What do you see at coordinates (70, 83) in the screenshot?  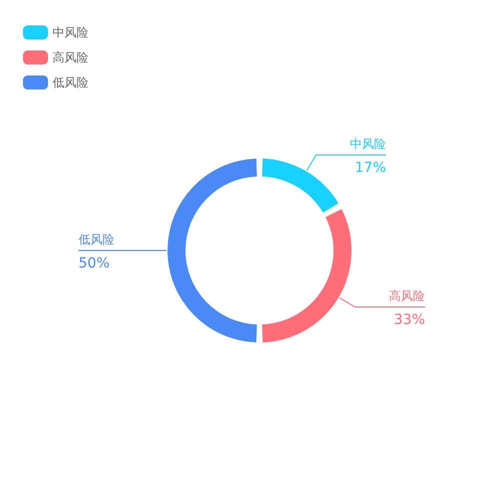 I see `legend-label: 低风险` at bounding box center [70, 83].